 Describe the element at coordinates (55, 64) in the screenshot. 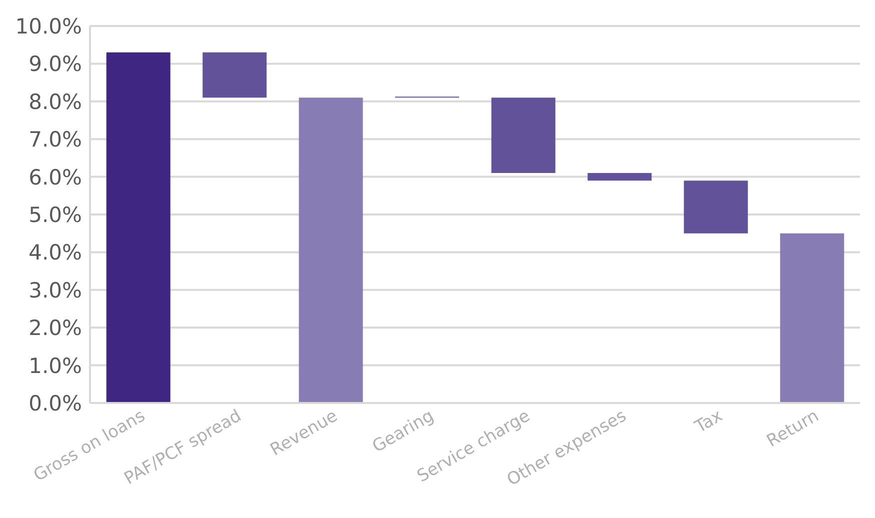

I see `y-tick-label: 9.0%` at that location.